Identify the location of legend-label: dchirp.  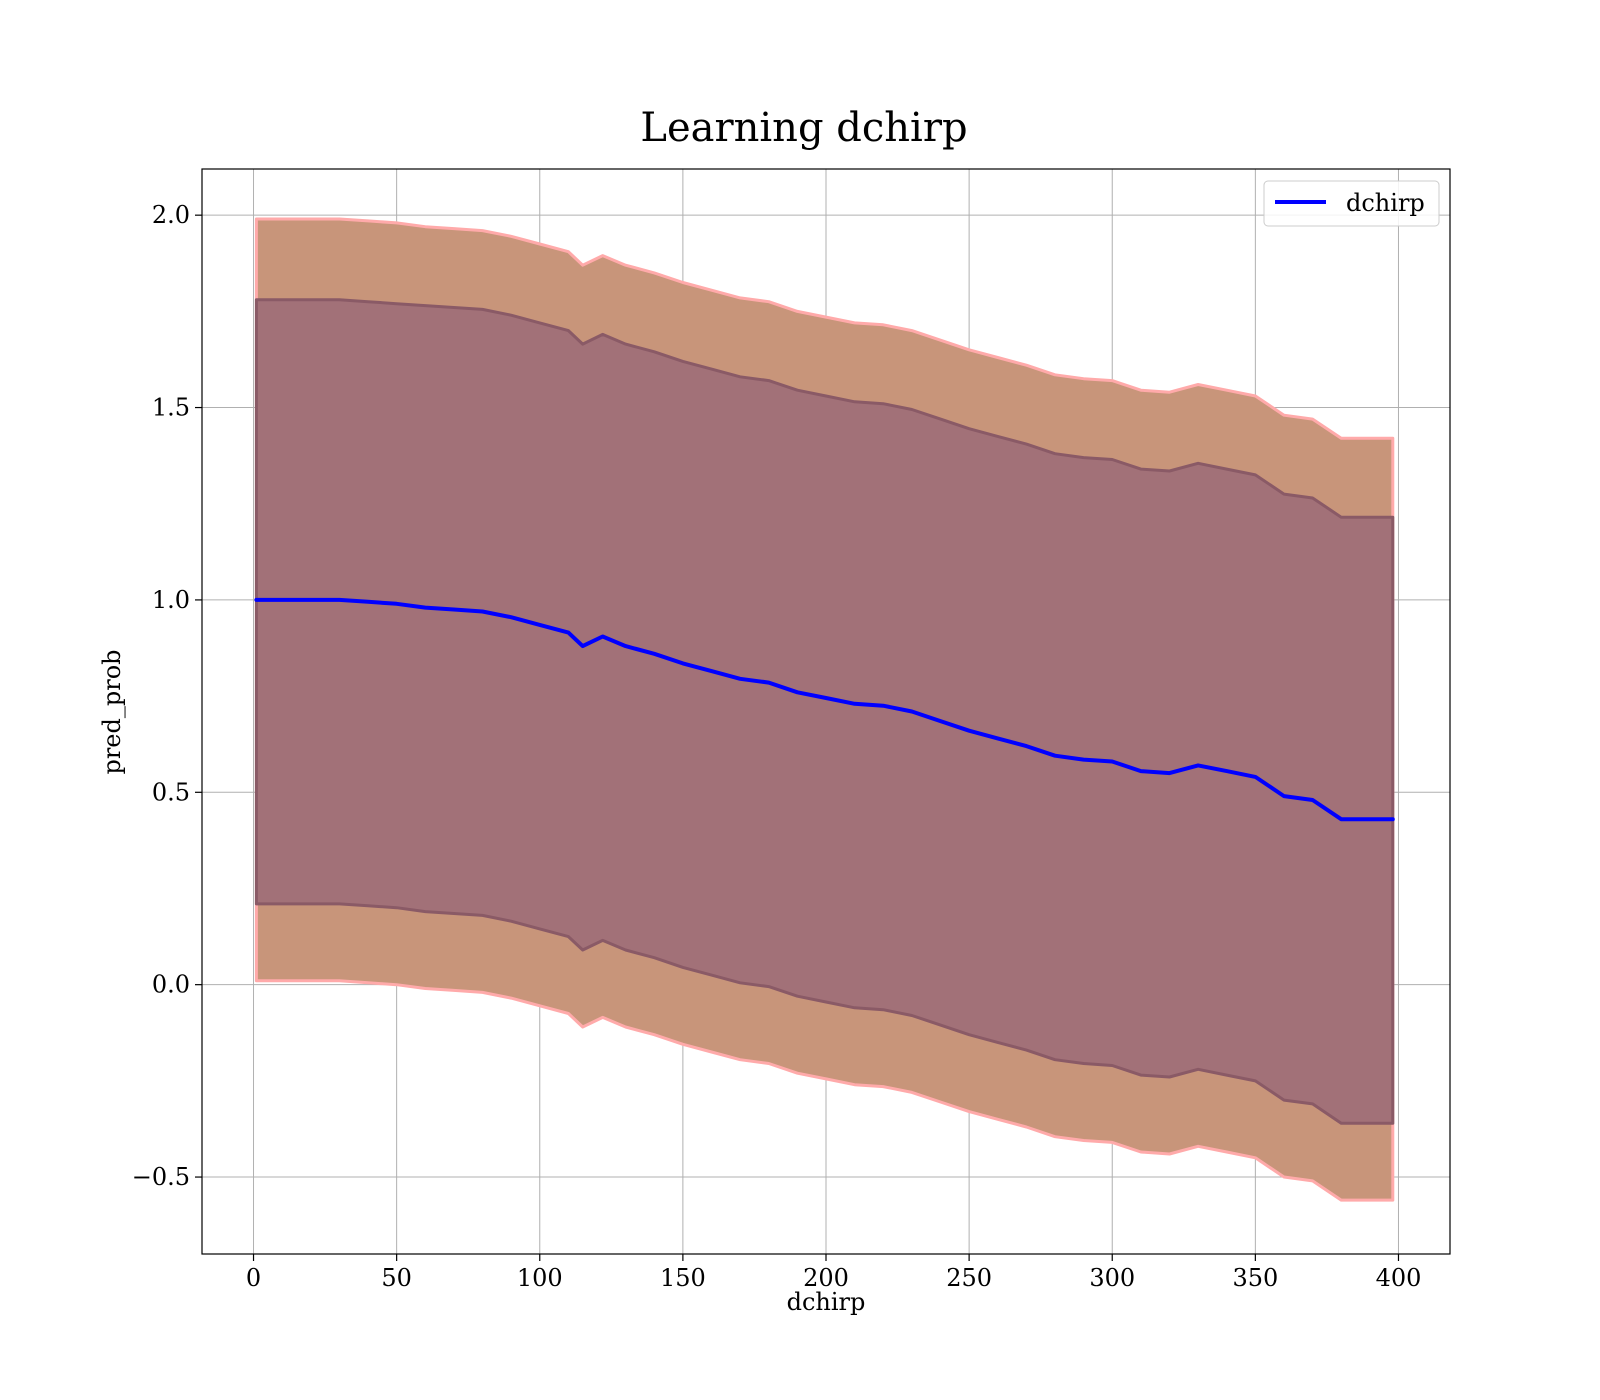
(1385, 203).